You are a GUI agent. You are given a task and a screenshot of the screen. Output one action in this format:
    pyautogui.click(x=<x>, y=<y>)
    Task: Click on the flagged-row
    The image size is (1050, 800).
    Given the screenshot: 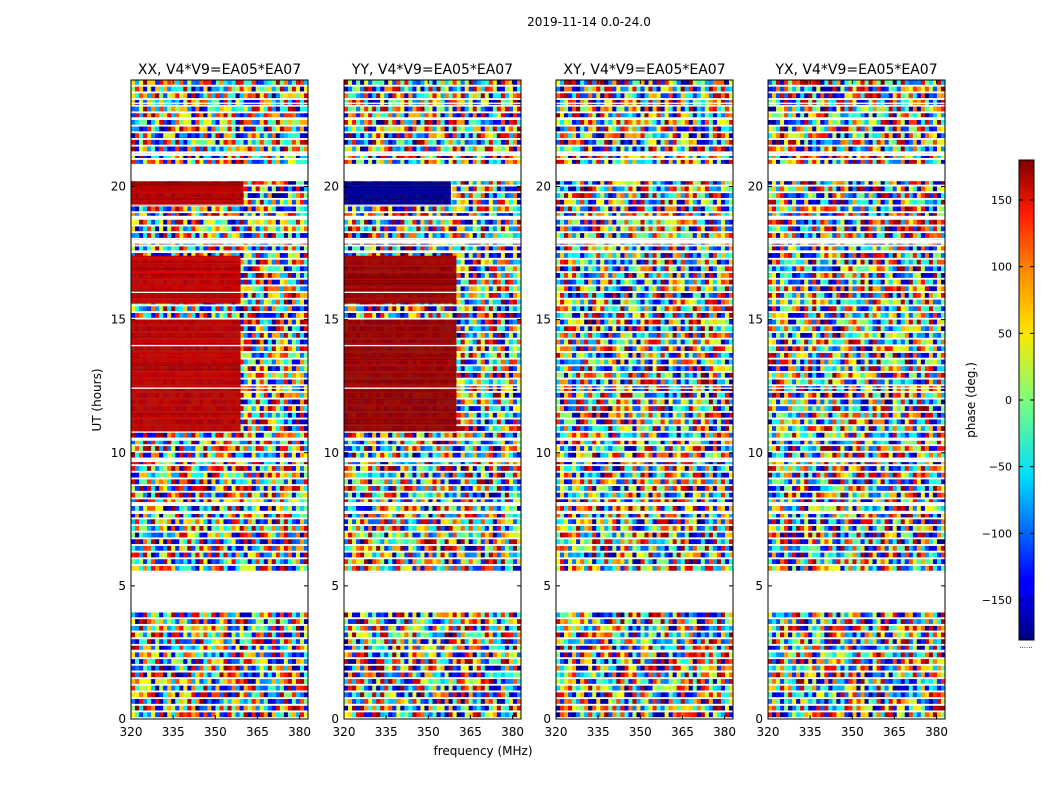 What is the action you would take?
    pyautogui.click(x=219, y=172)
    